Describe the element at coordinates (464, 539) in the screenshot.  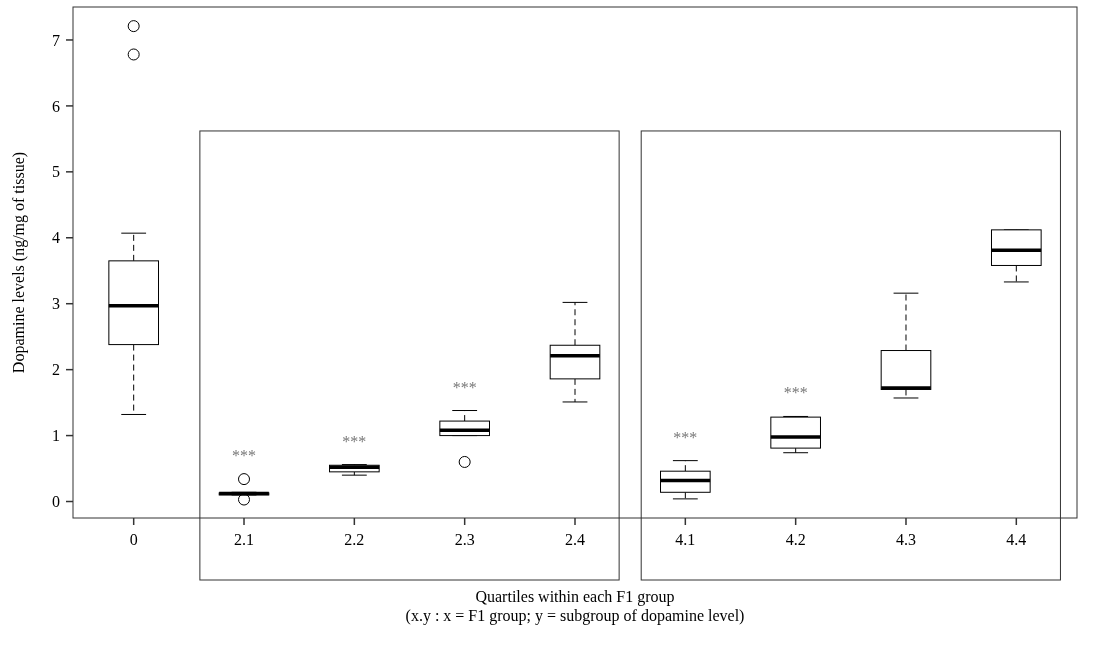
I see `x-tick-label: 2.3` at that location.